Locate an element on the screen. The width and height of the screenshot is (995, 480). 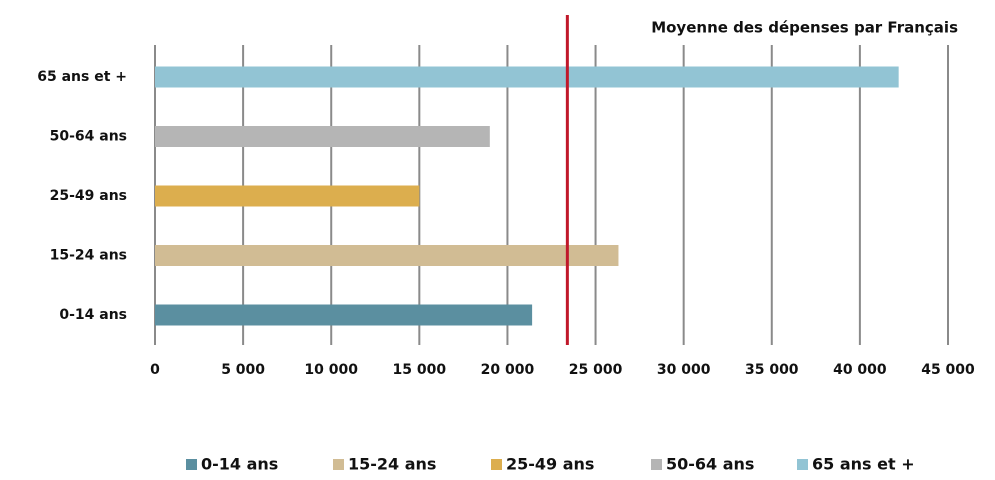
x-tick-label: 0 is located at coordinates (155, 370).